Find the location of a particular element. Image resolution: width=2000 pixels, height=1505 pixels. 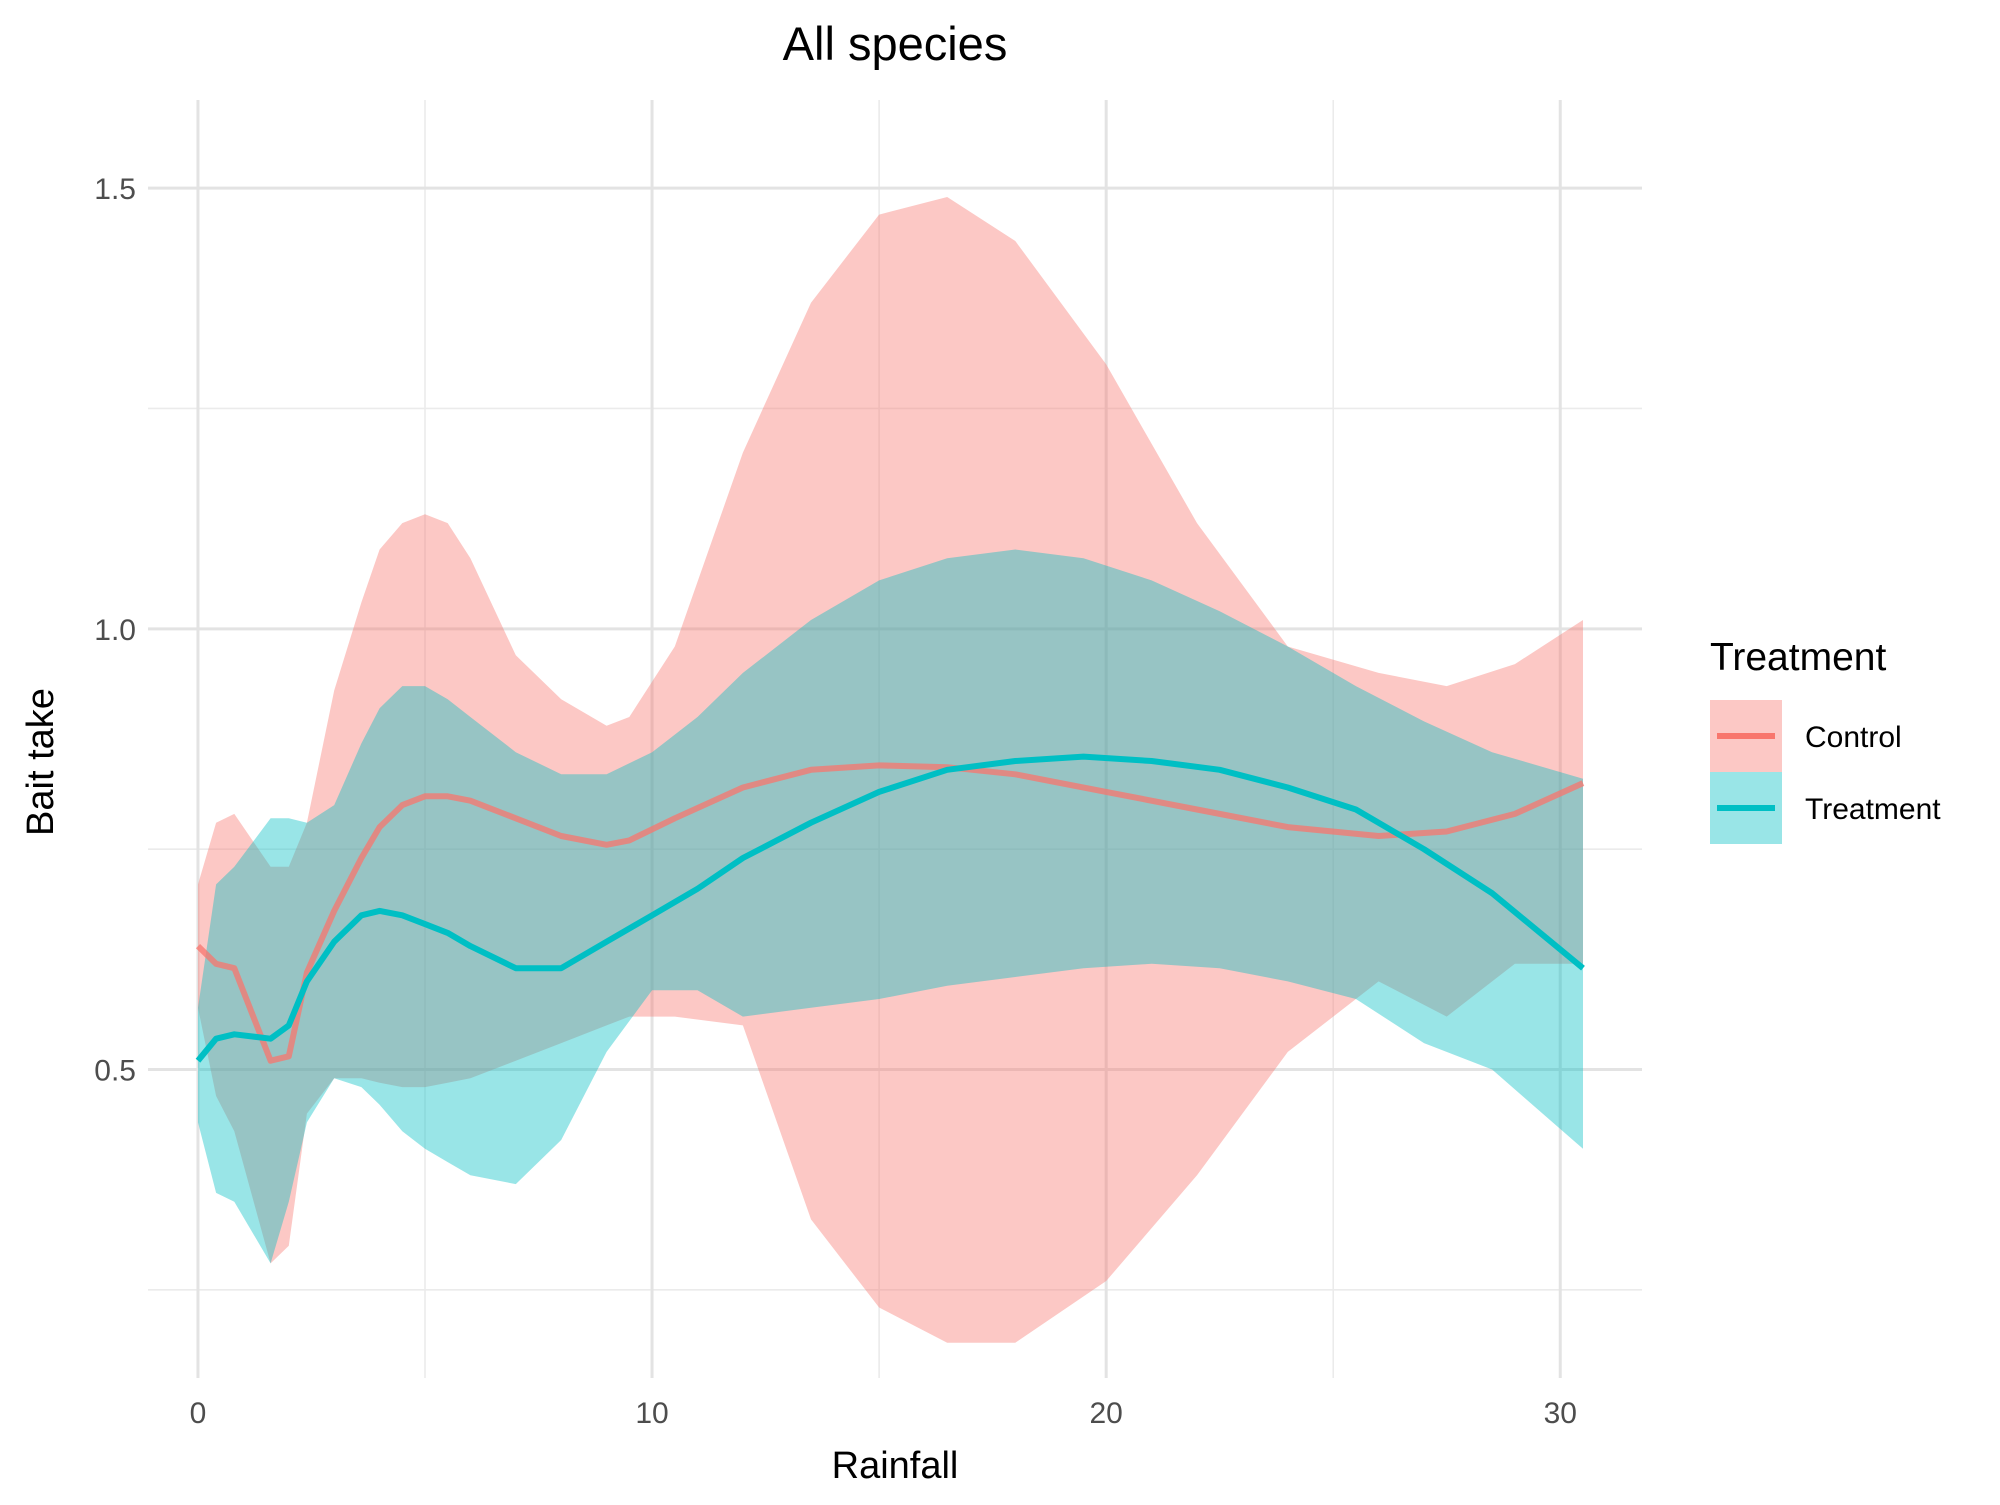

legend-label-control: Control is located at coordinates (1853, 737).